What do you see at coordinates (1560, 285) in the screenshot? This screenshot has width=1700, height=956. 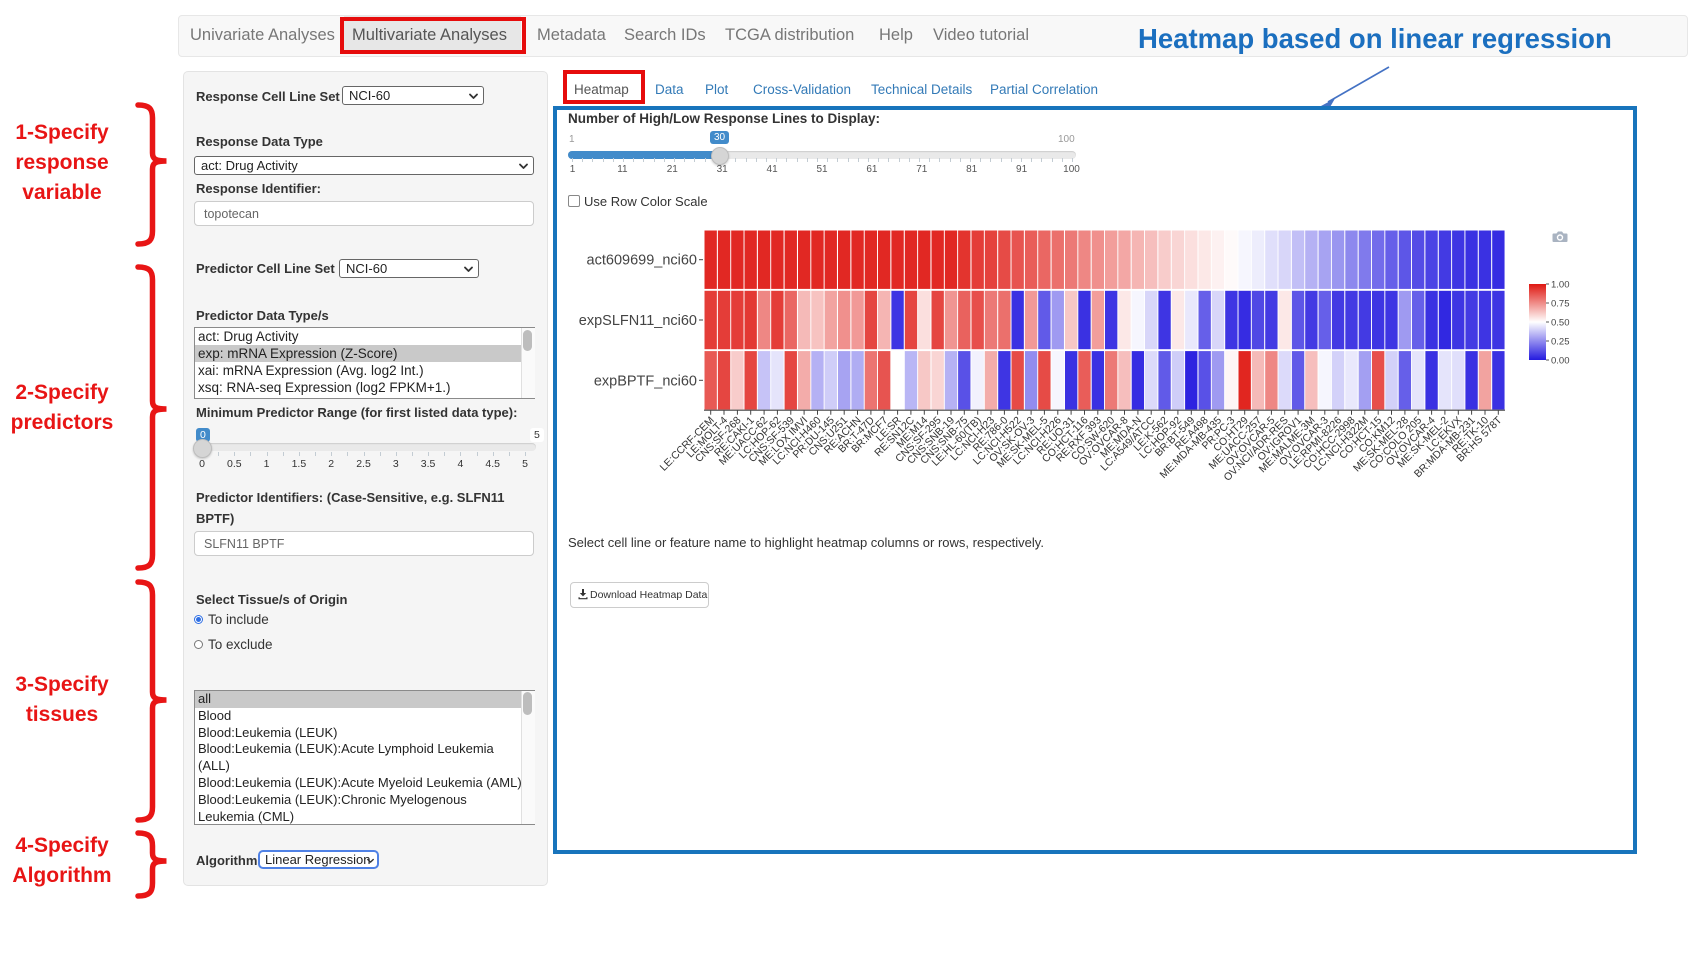 I see `svg-text: 1.00` at bounding box center [1560, 285].